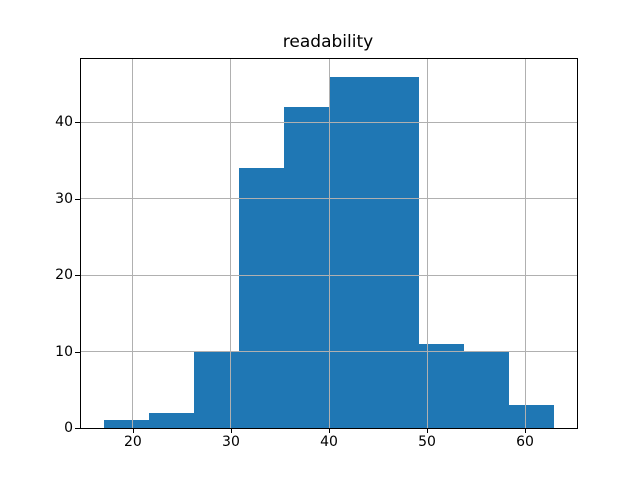 Image resolution: width=640 pixels, height=480 pixels. Describe the element at coordinates (64, 351) in the screenshot. I see `y-tick-label: 10` at that location.